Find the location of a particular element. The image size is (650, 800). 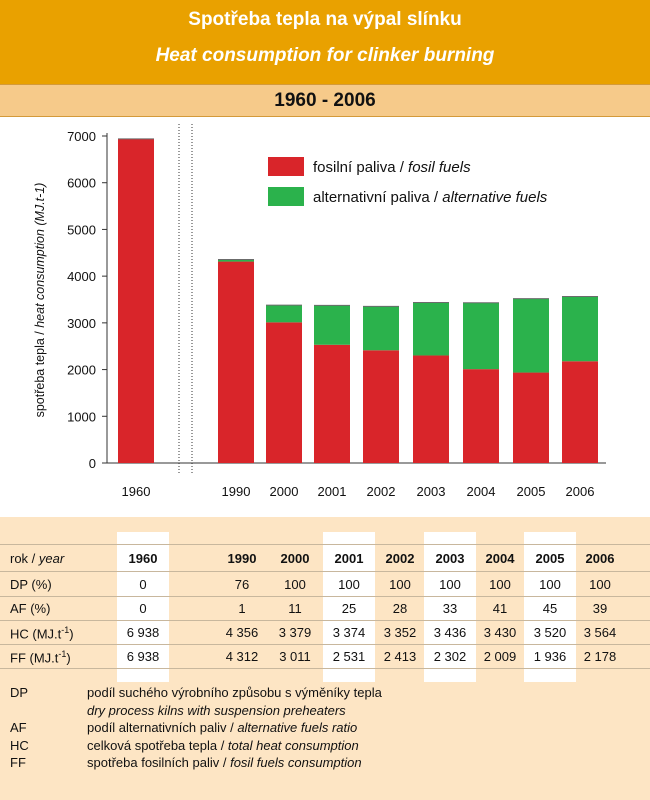

bar-alternative-2002 is located at coordinates (381, 328).